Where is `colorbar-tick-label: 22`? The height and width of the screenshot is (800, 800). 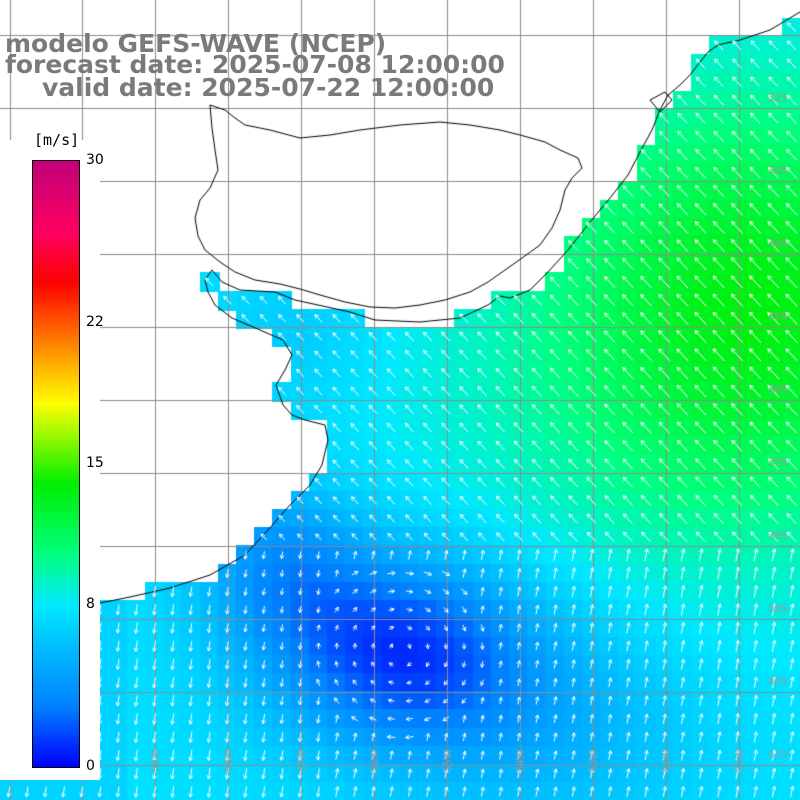 colorbar-tick-label: 22 is located at coordinates (95, 321).